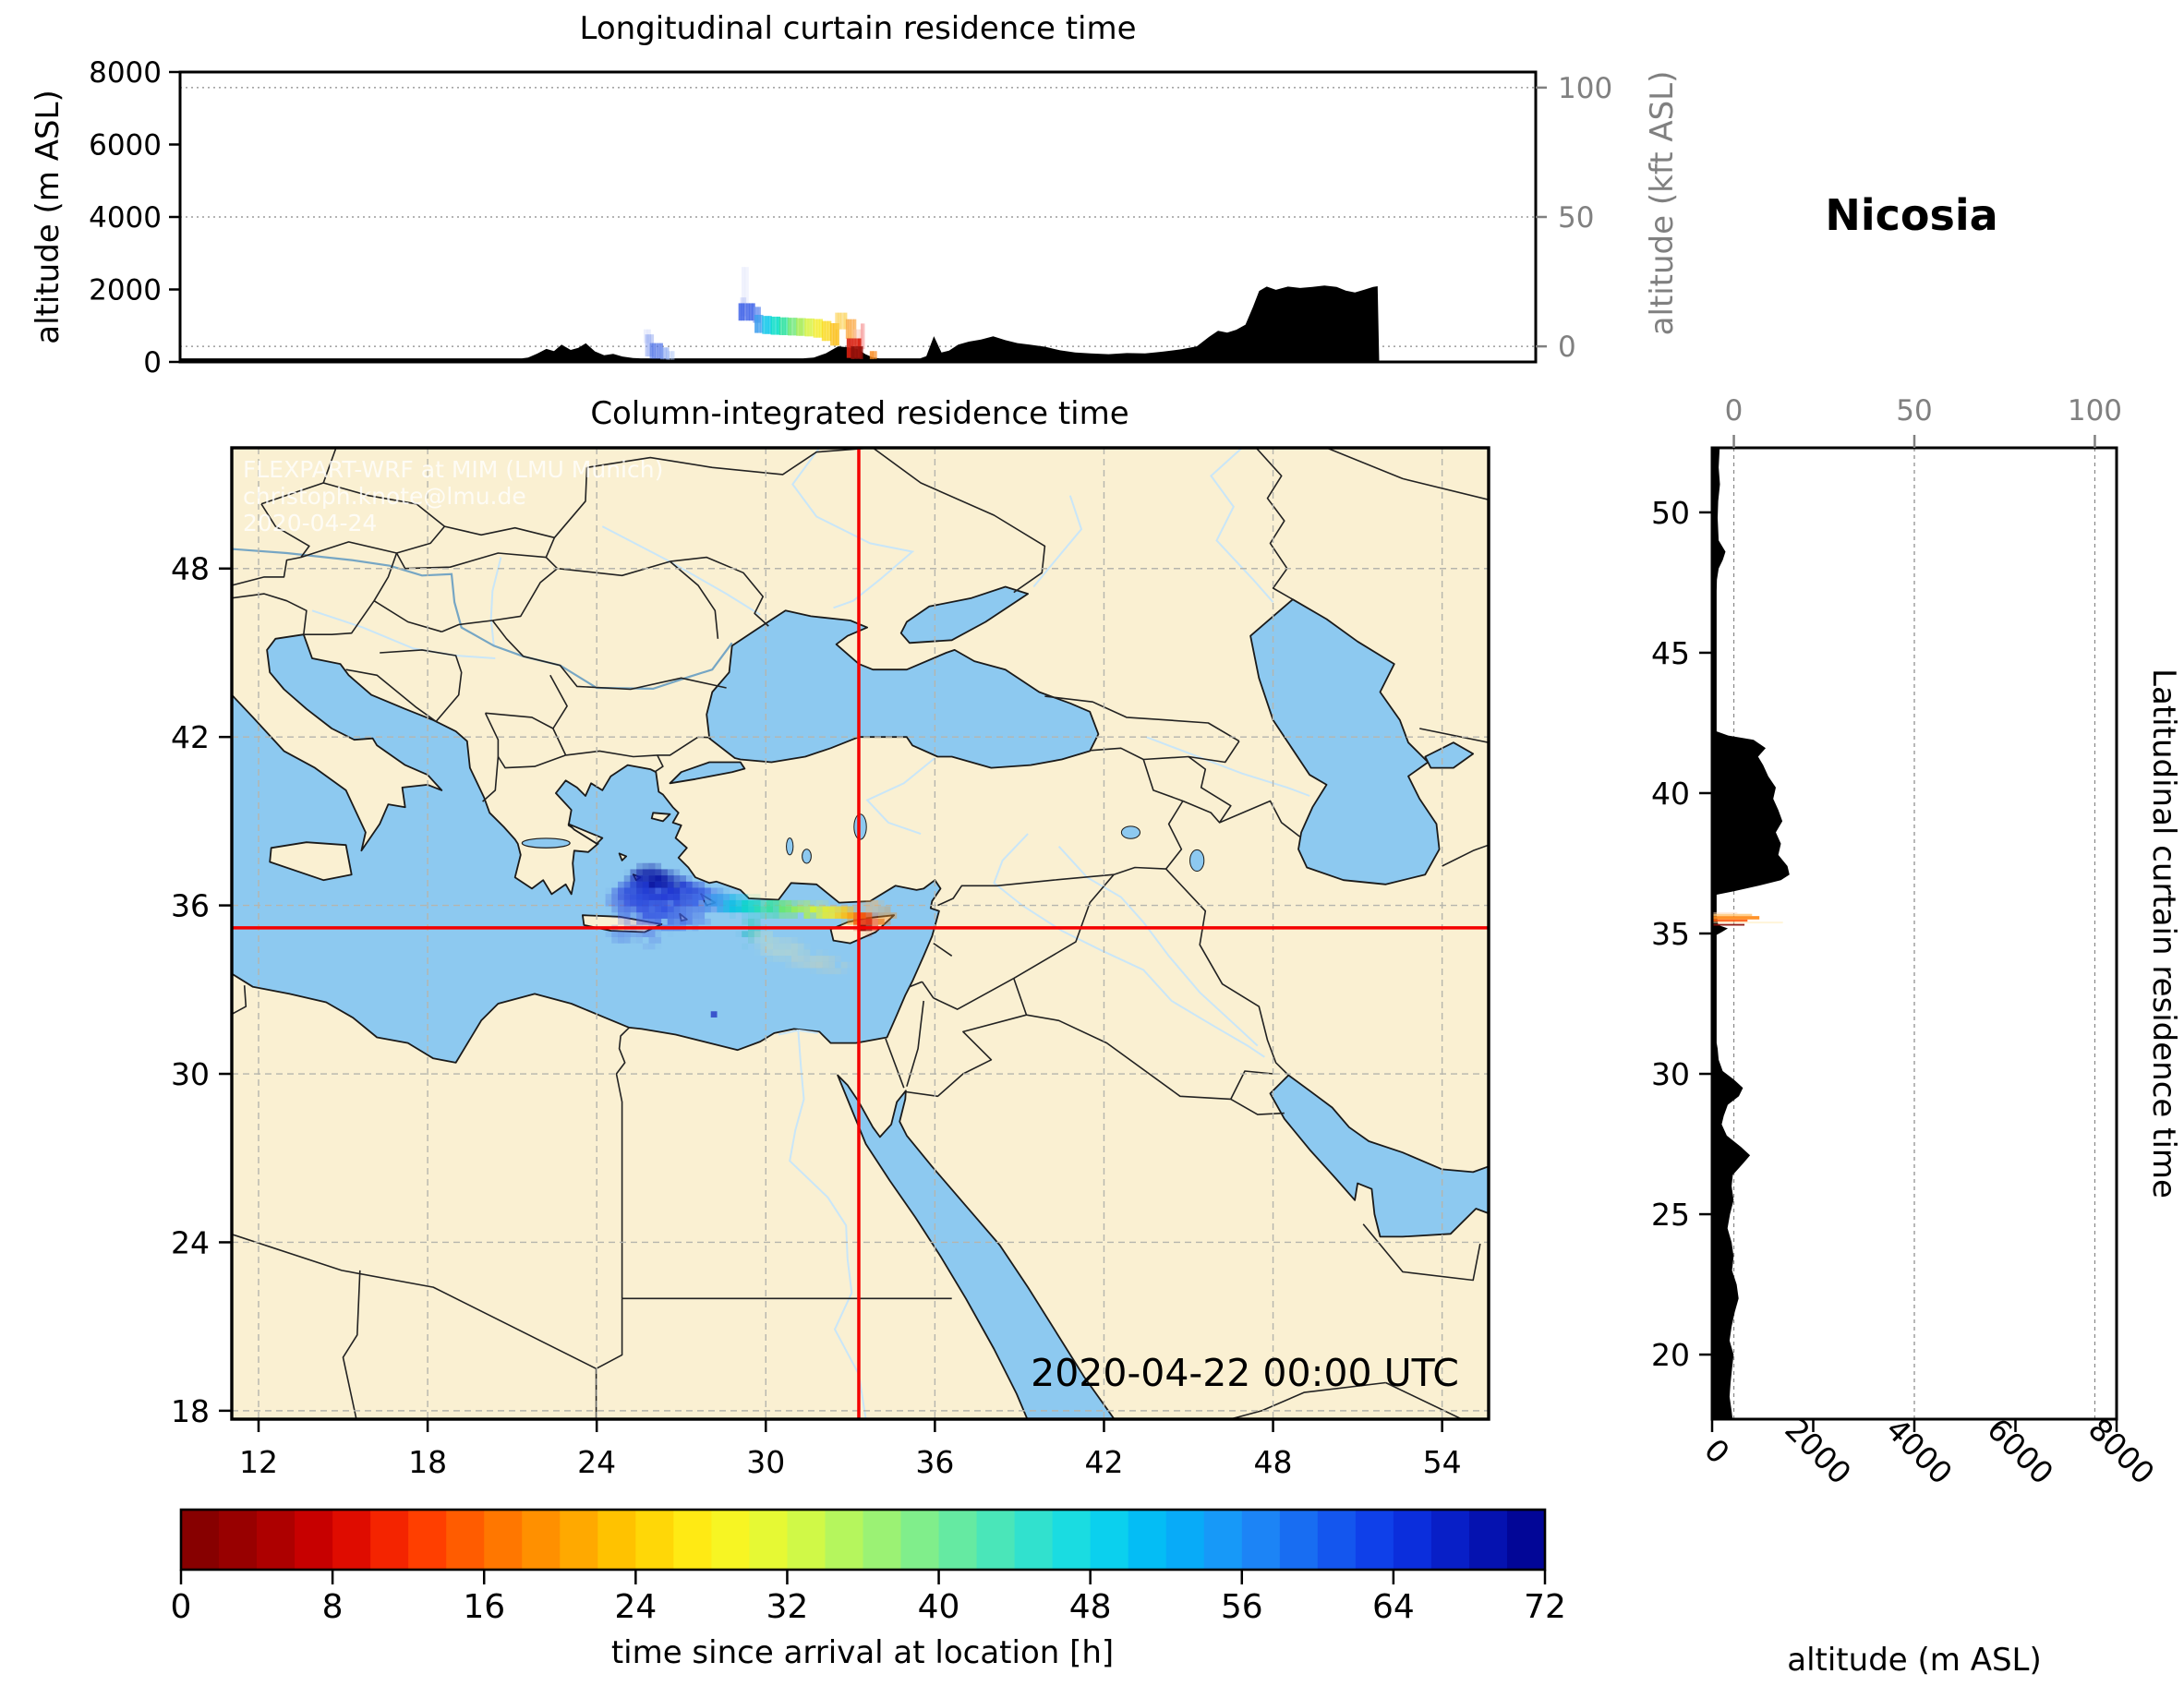 The height and width of the screenshot is (1698, 2184). Describe the element at coordinates (125, 146) in the screenshot. I see `top-ytick-label: 6000` at that location.